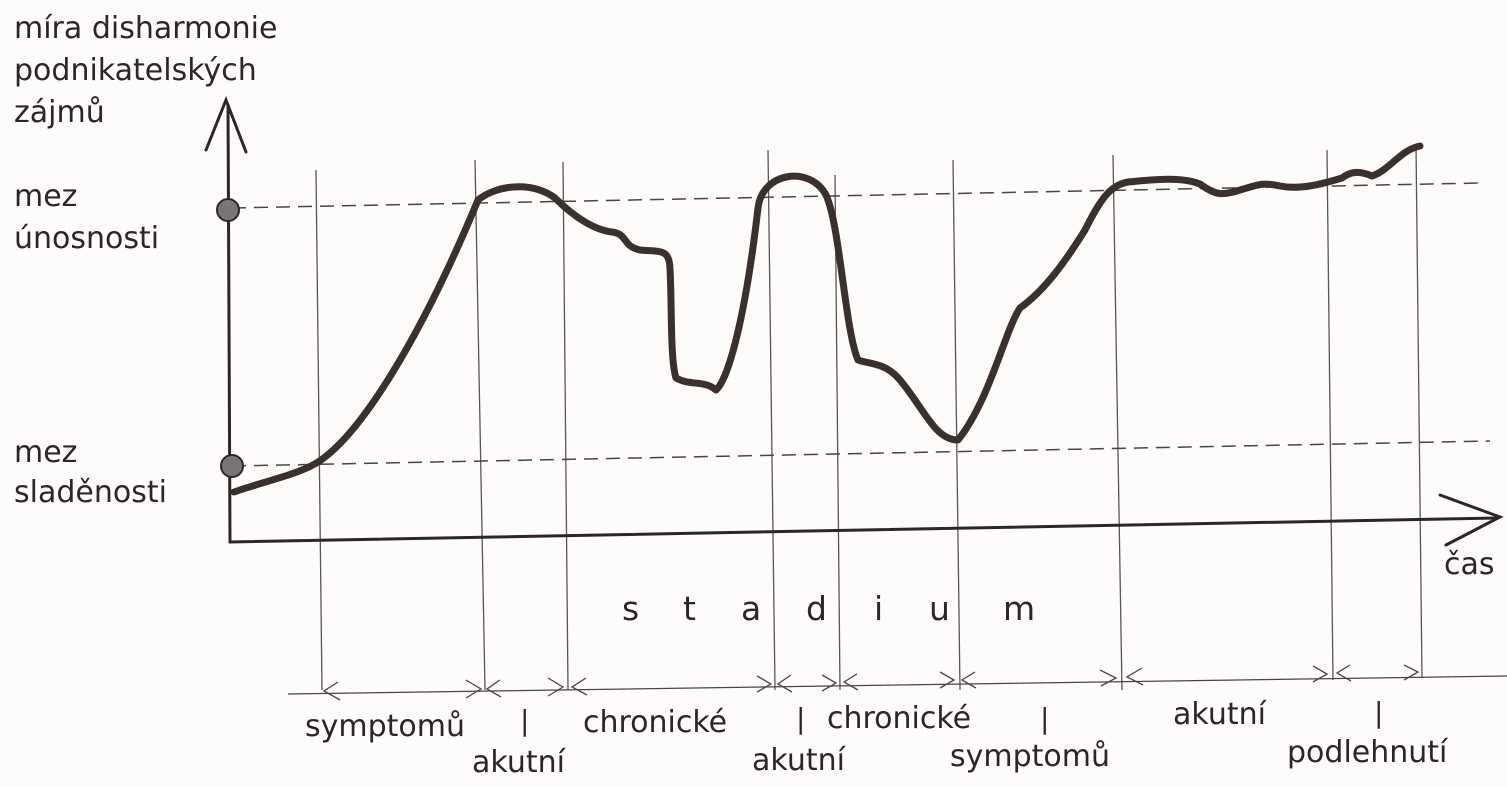 This screenshot has width=1507, height=787. What do you see at coordinates (689, 608) in the screenshot?
I see `stadium-letter: t` at bounding box center [689, 608].